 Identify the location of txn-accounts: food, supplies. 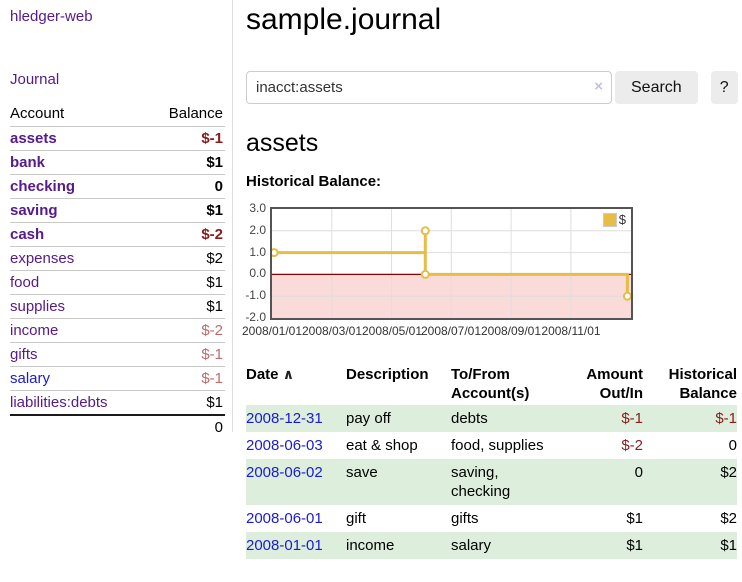
(497, 445).